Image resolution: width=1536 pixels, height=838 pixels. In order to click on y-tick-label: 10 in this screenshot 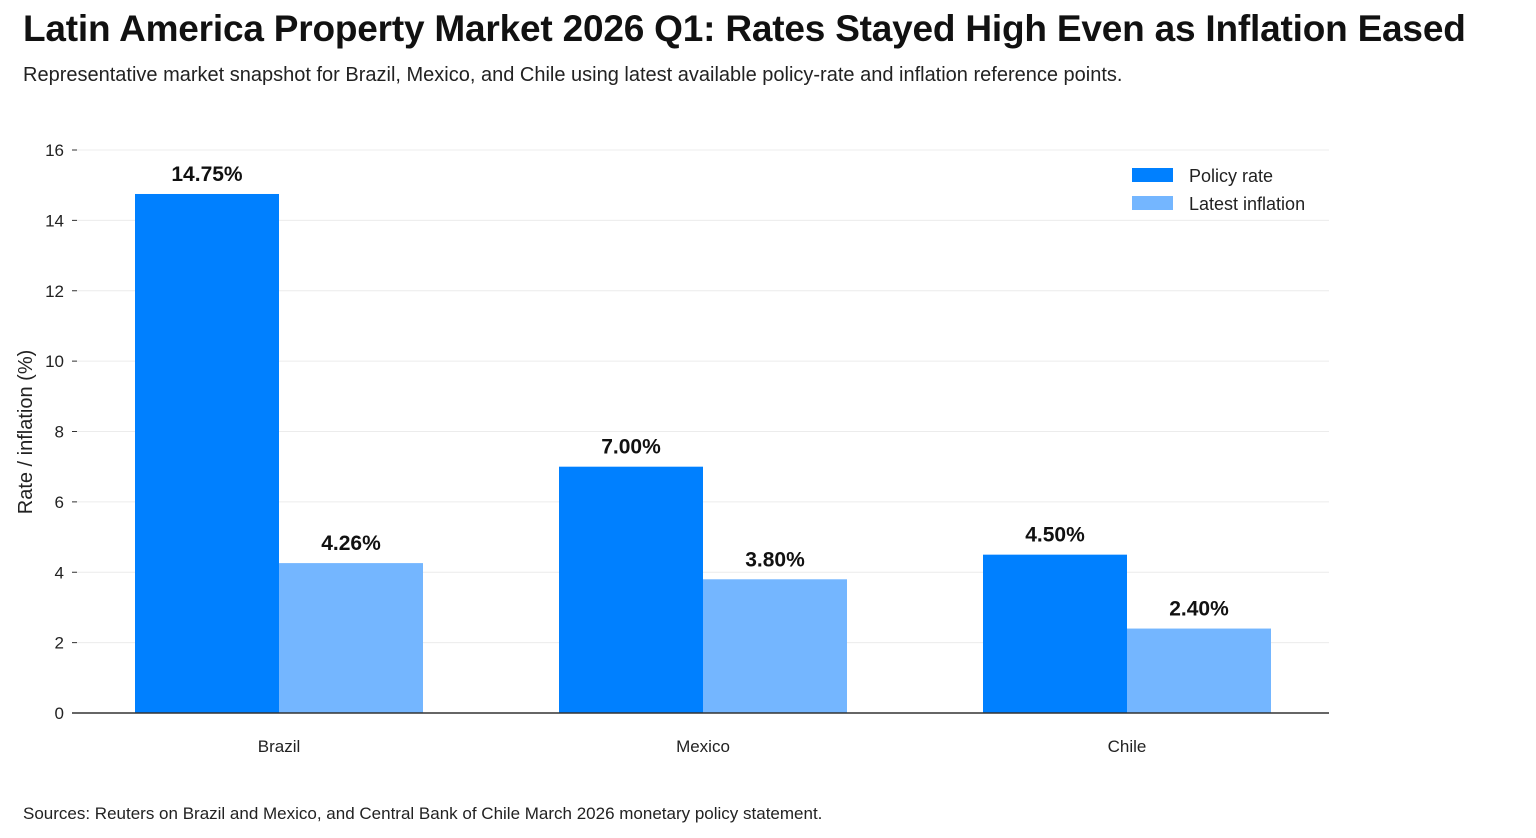, I will do `click(54, 361)`.